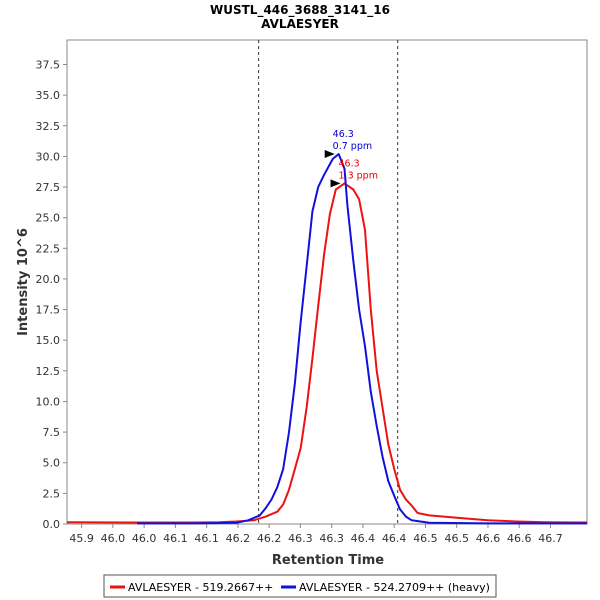  Describe the element at coordinates (48, 371) in the screenshot. I see `y-tick-label: 12.5` at that location.